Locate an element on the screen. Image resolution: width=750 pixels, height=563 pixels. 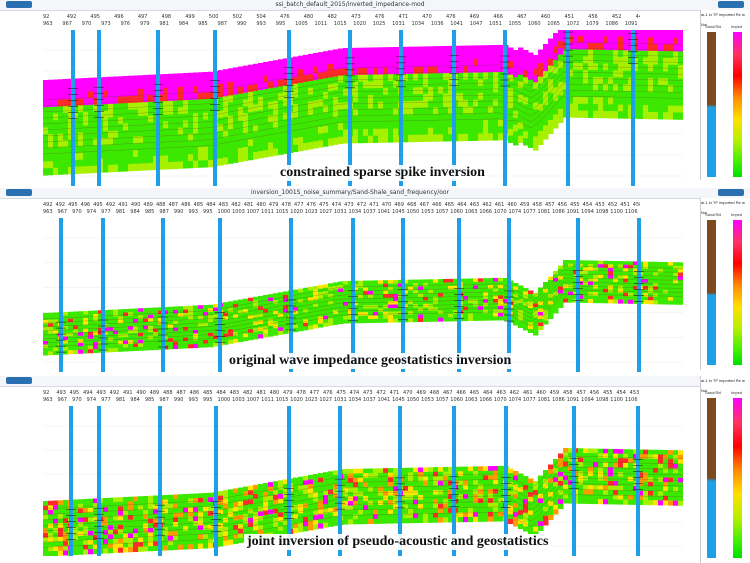
trace-tick-label: 497 is located at coordinates (143, 17).